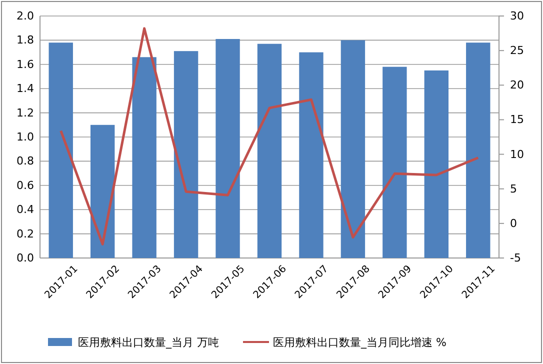  I want to click on y2-tick-label: 25, so click(517, 51).